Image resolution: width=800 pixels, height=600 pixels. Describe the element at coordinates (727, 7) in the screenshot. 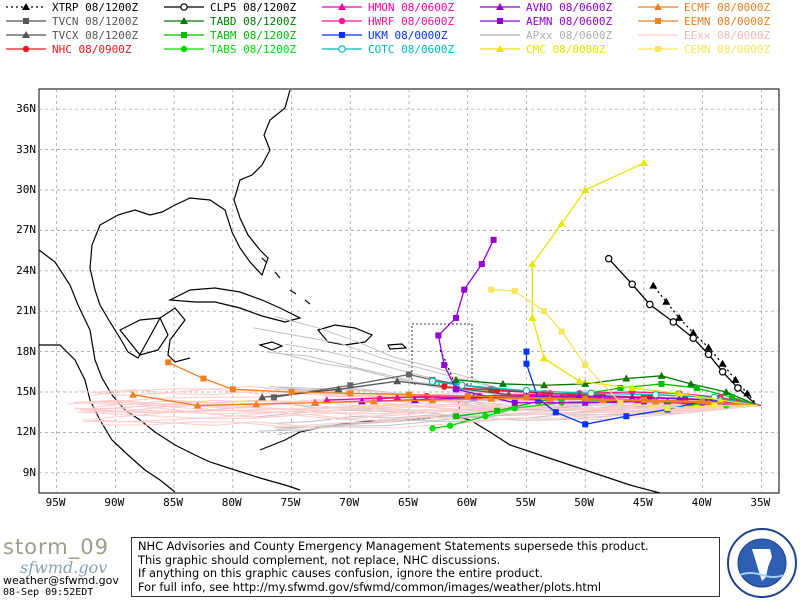

I see `legend-label: ECMF 08/0000Z` at that location.